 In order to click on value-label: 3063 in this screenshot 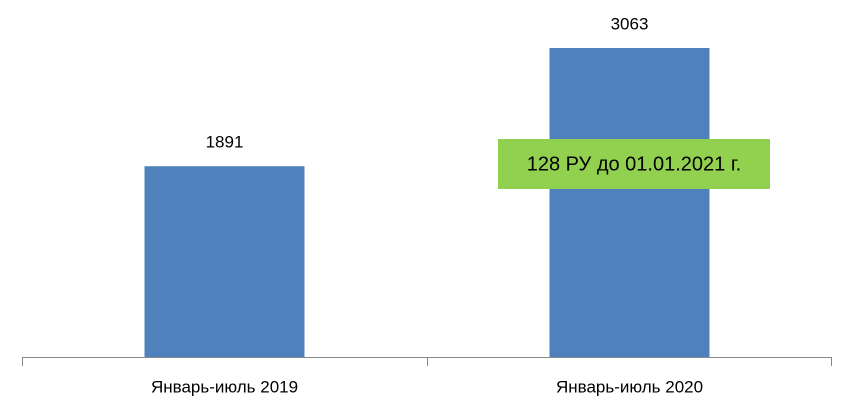, I will do `click(630, 23)`.